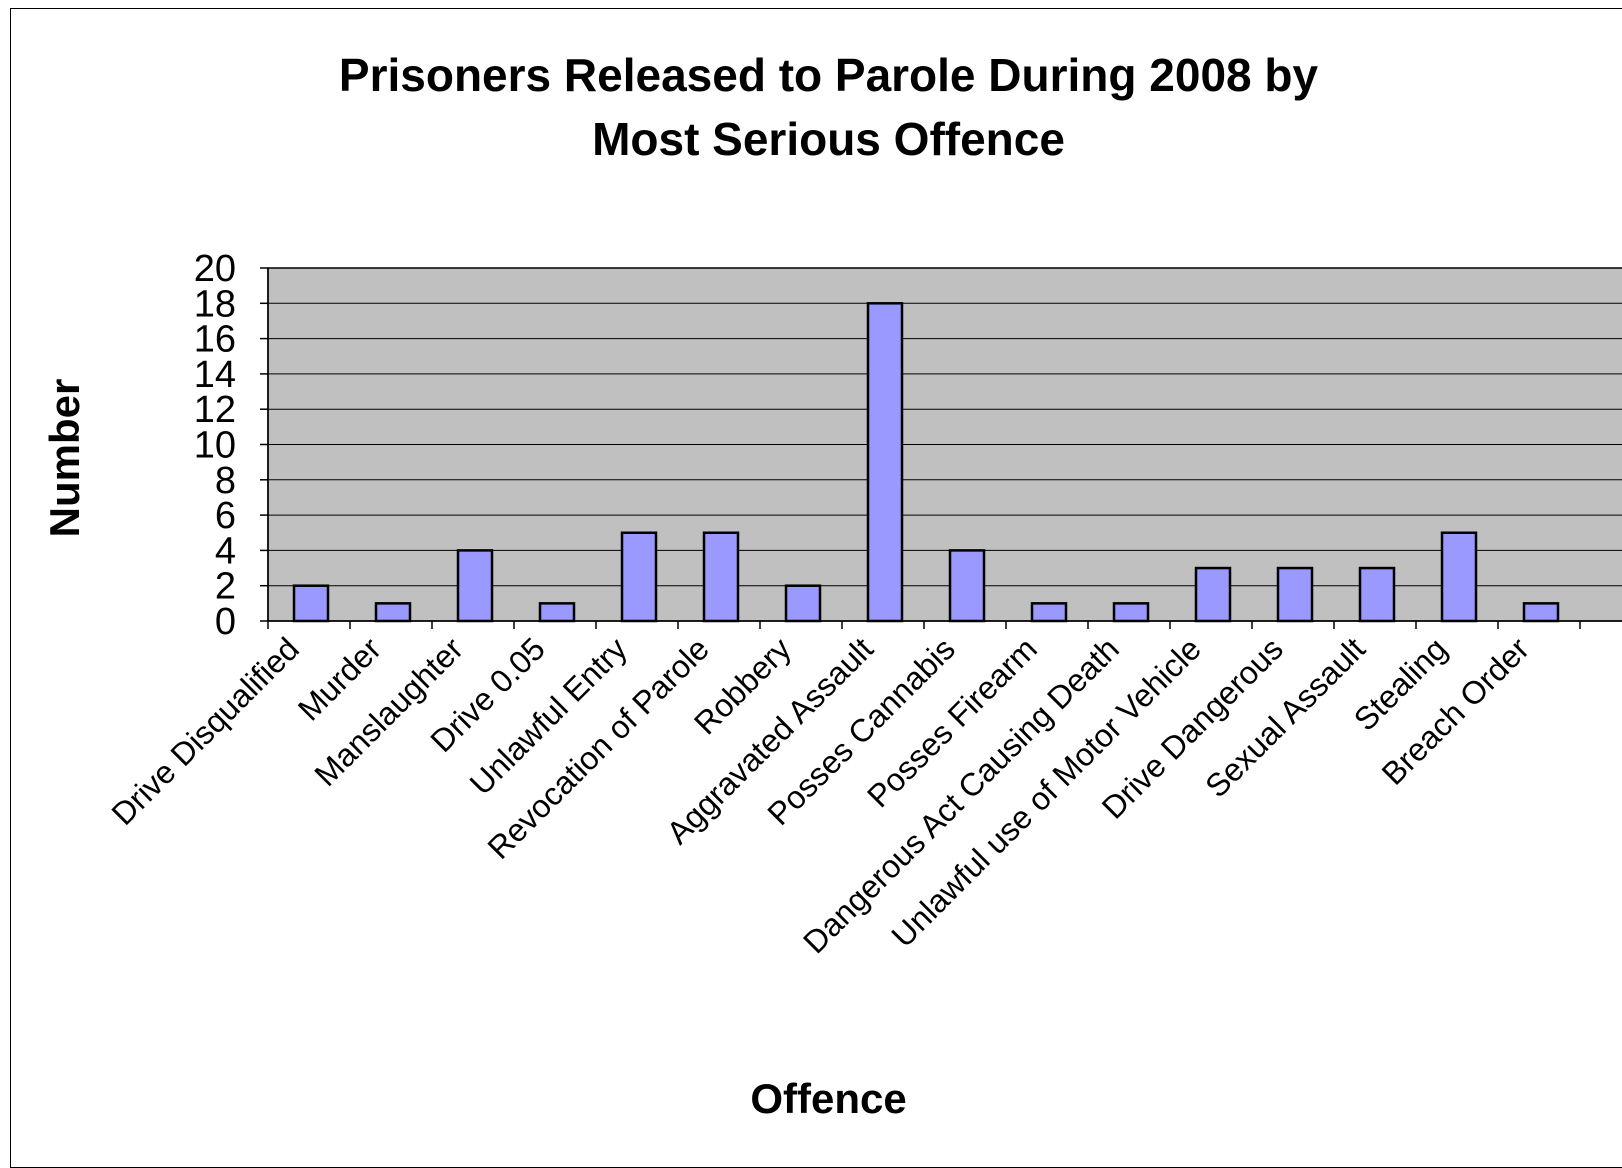  Describe the element at coordinates (215, 340) in the screenshot. I see `y-tick-label: 16` at that location.